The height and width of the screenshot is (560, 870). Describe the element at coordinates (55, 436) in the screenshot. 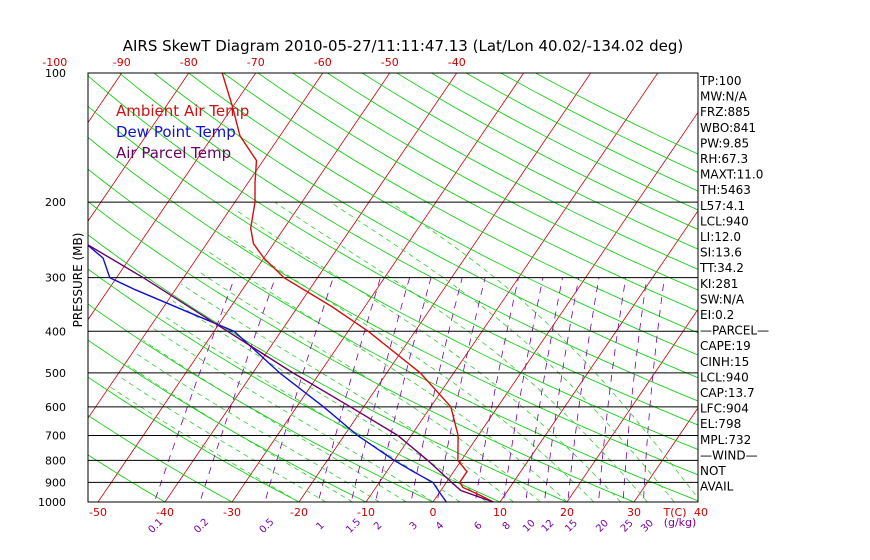

I see `pressure-tick-label: 700` at that location.